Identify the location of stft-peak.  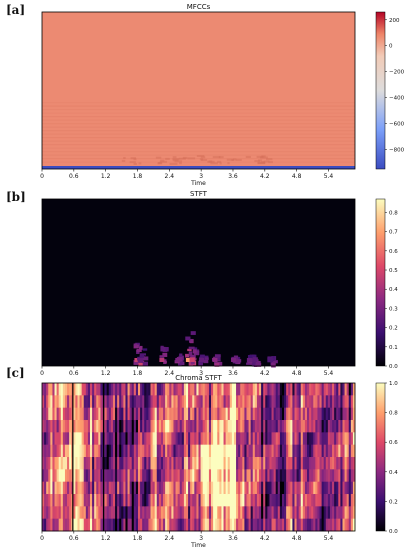
(249, 360).